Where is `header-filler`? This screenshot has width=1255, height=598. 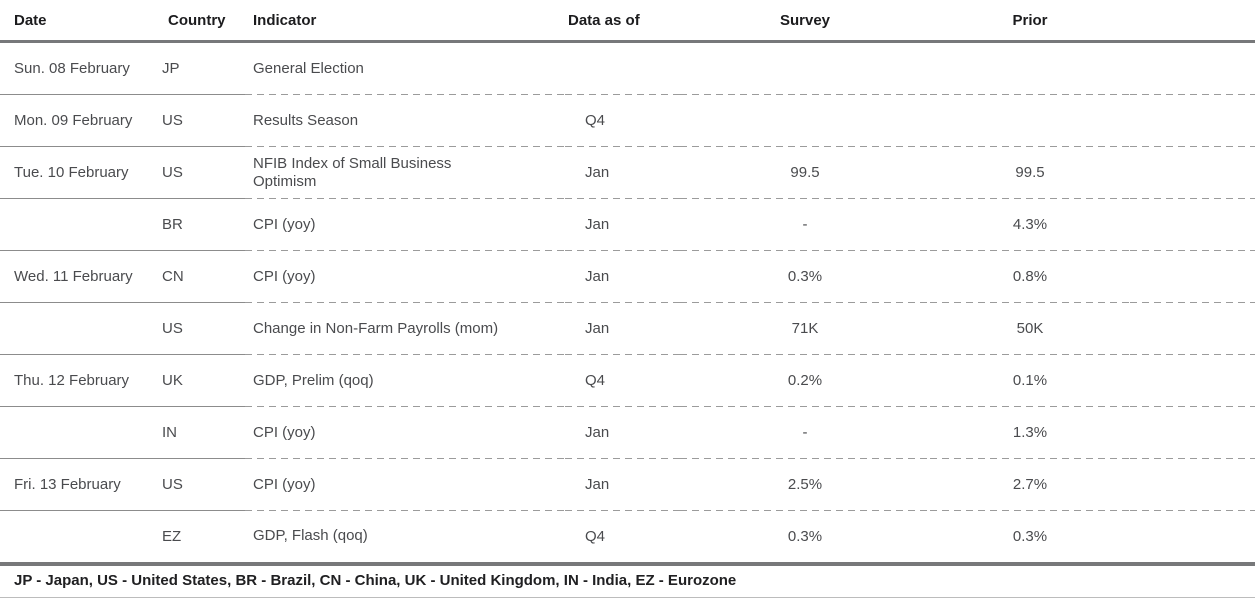
header-filler is located at coordinates (1192, 21).